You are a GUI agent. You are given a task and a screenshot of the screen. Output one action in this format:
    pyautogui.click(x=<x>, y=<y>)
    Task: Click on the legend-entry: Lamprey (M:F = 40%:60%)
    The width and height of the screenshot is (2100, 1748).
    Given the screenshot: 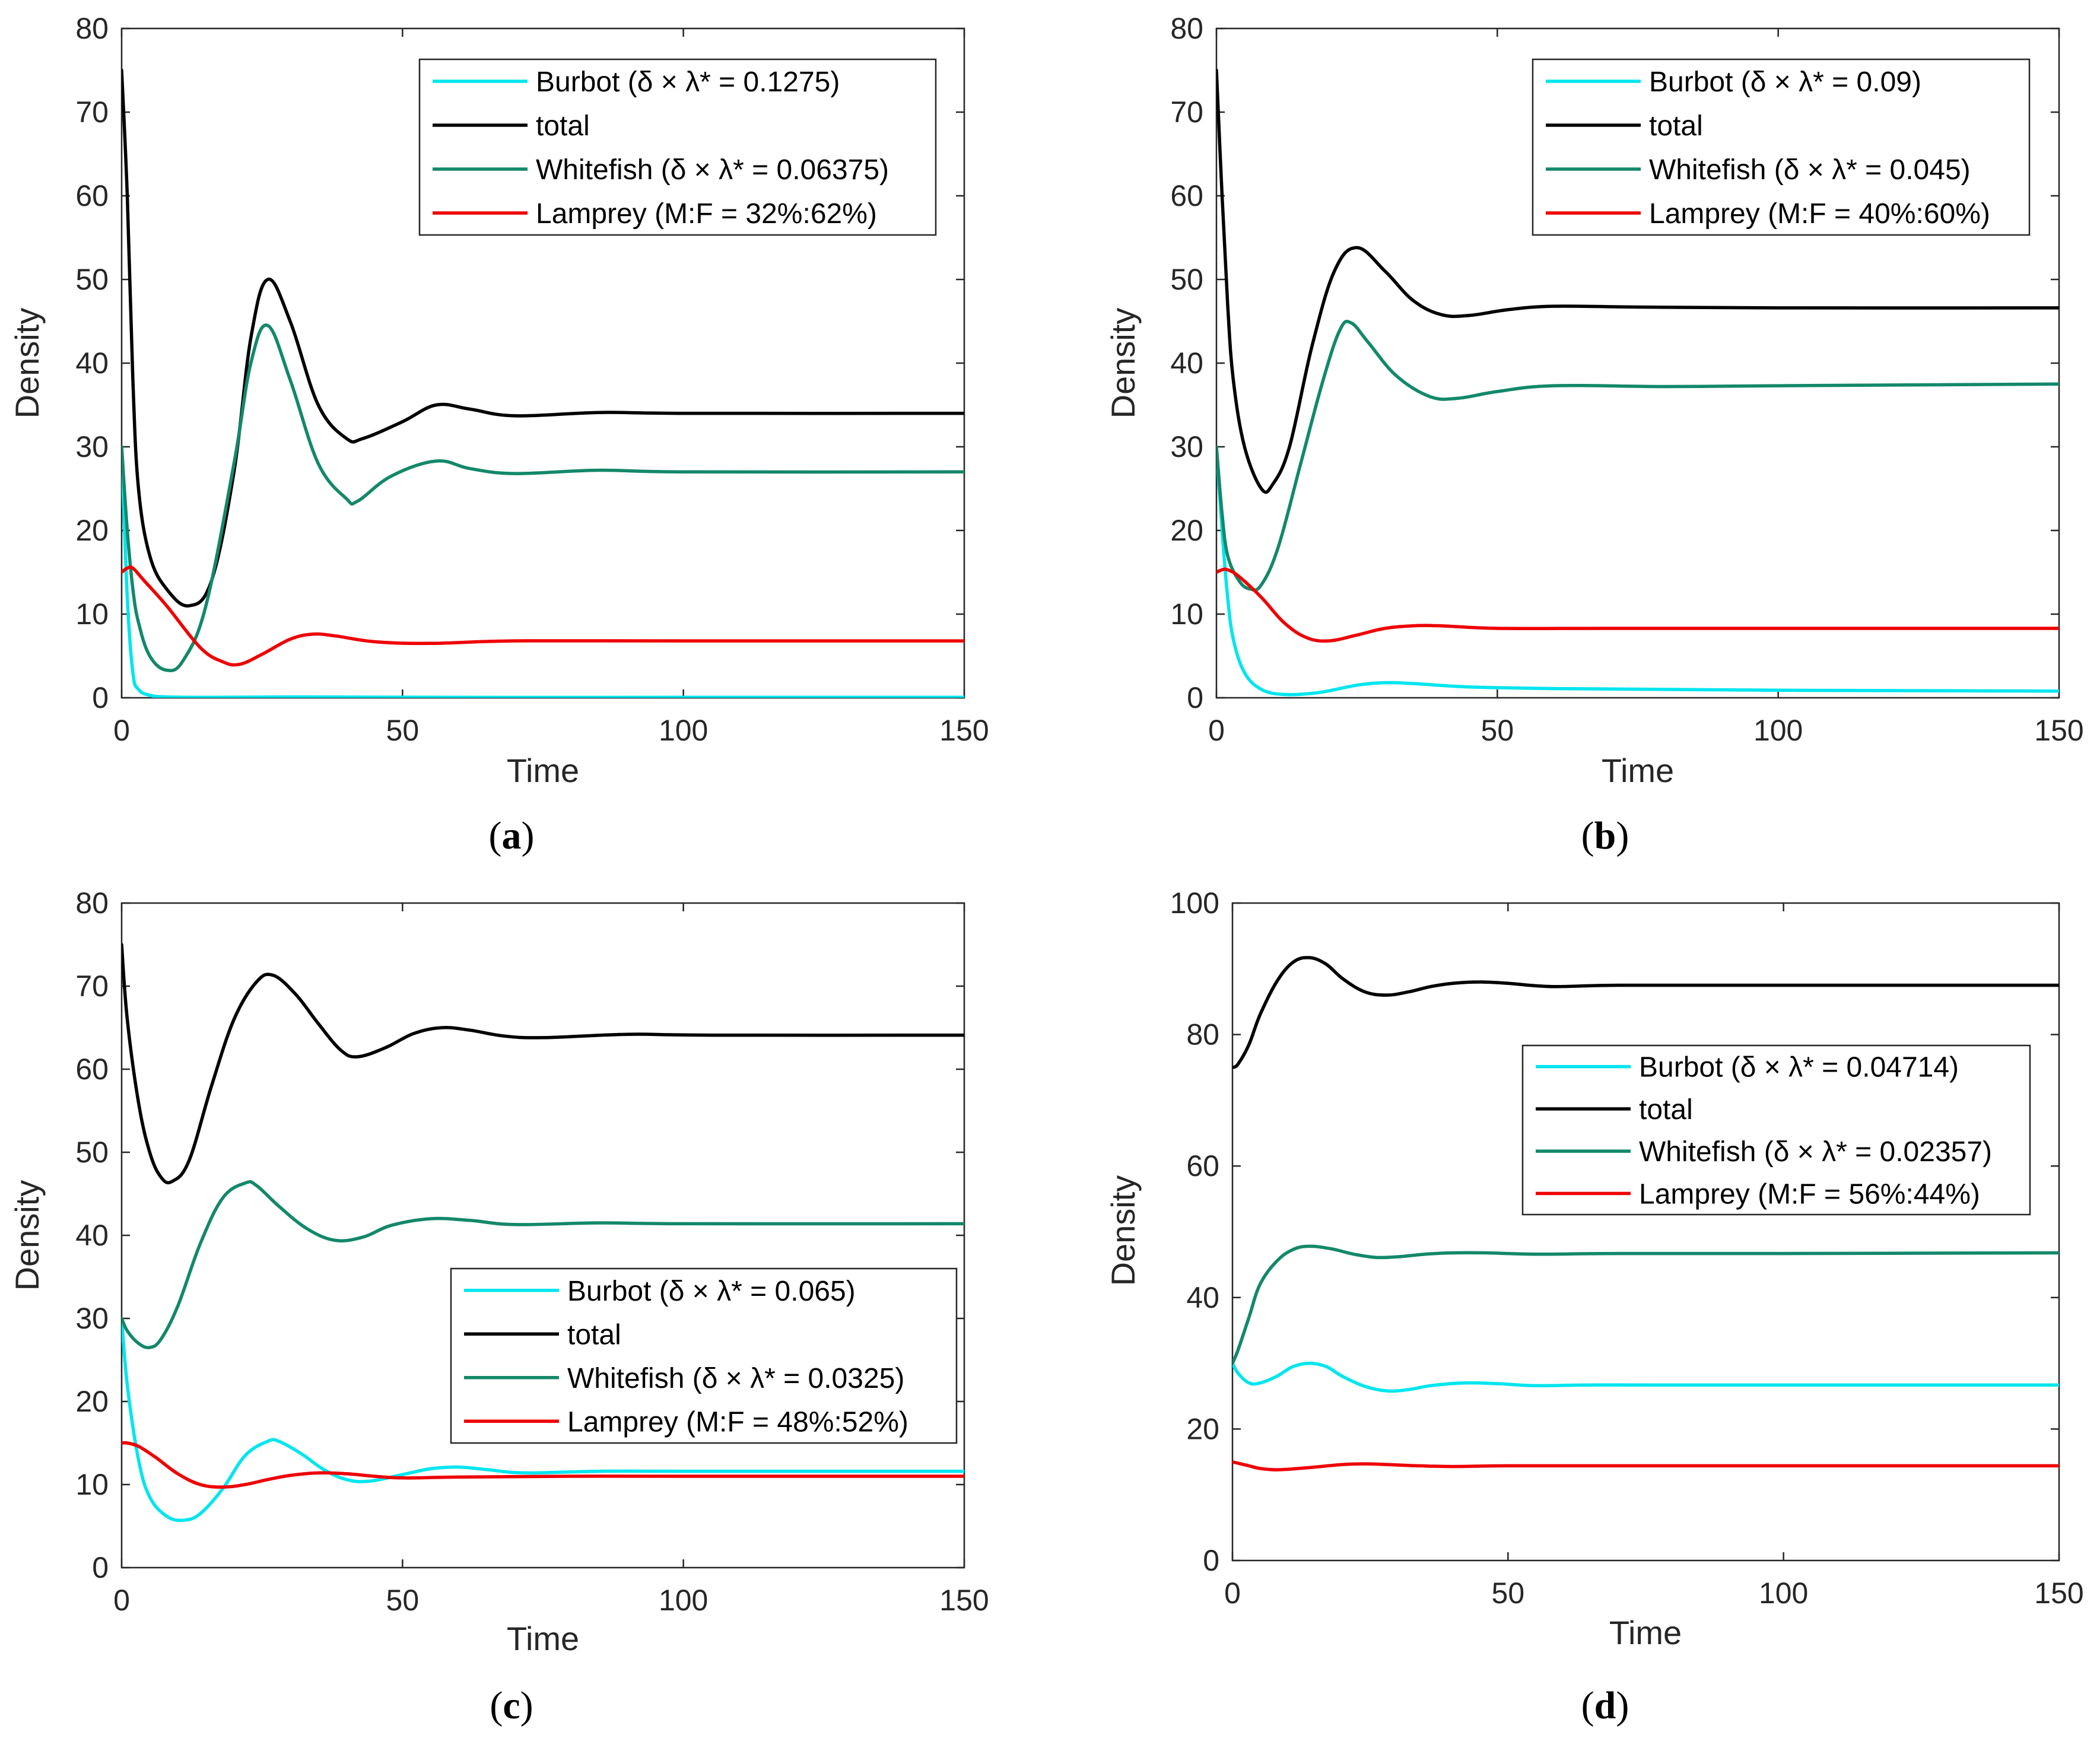 What is the action you would take?
    pyautogui.click(x=1820, y=214)
    